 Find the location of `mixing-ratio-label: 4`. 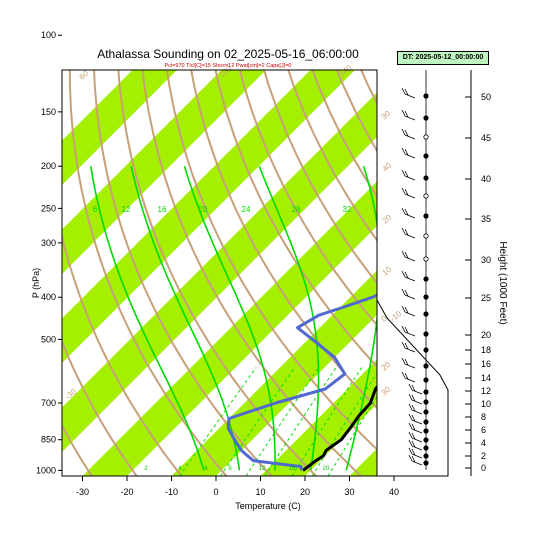

mixing-ratio-label: 4 is located at coordinates (180, 469).